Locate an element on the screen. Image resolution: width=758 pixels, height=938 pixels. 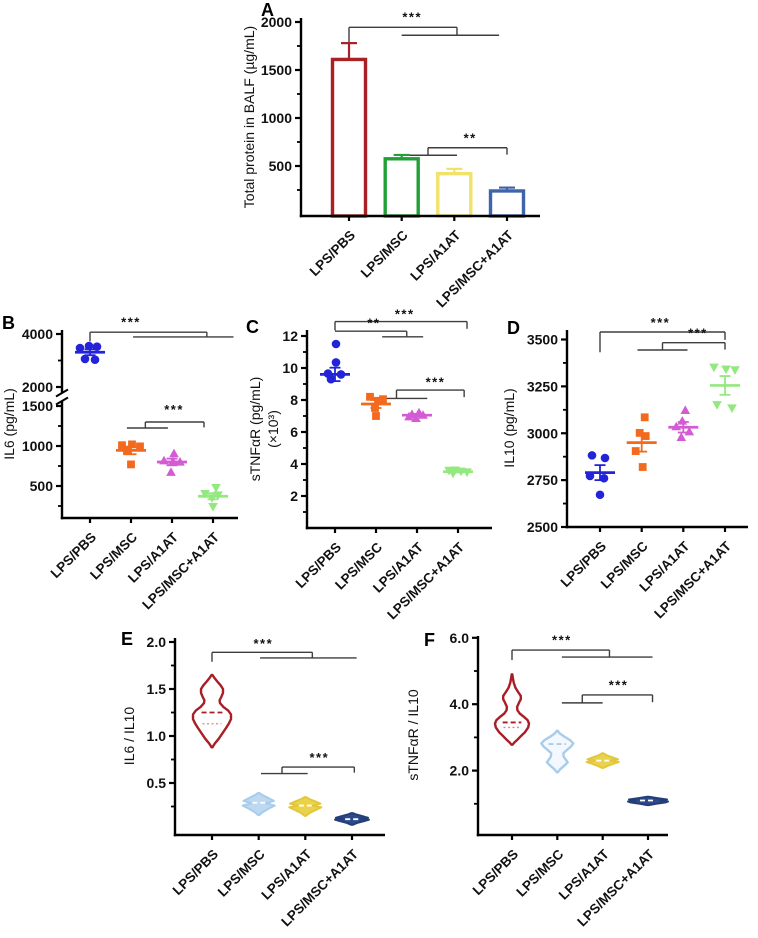
bar-LPS/A1AT is located at coordinates (454, 194).